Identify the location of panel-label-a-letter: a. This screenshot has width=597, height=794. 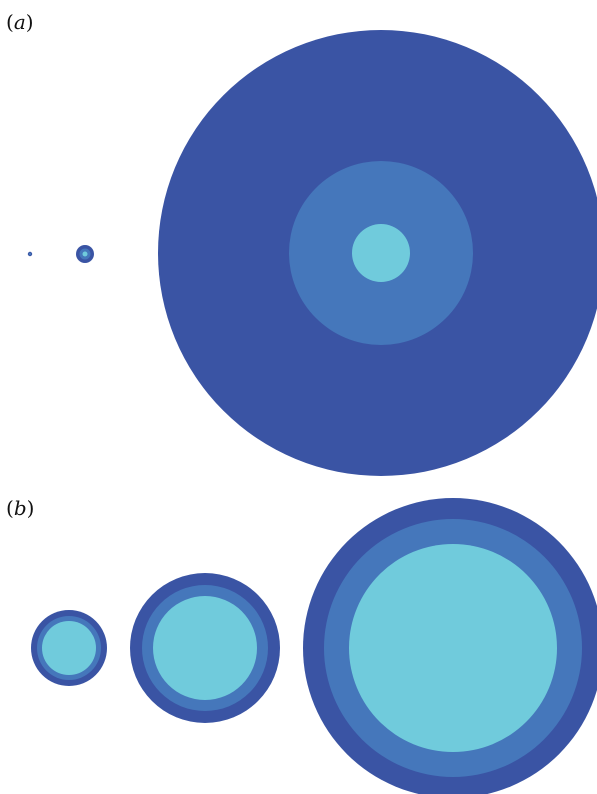
(19, 22).